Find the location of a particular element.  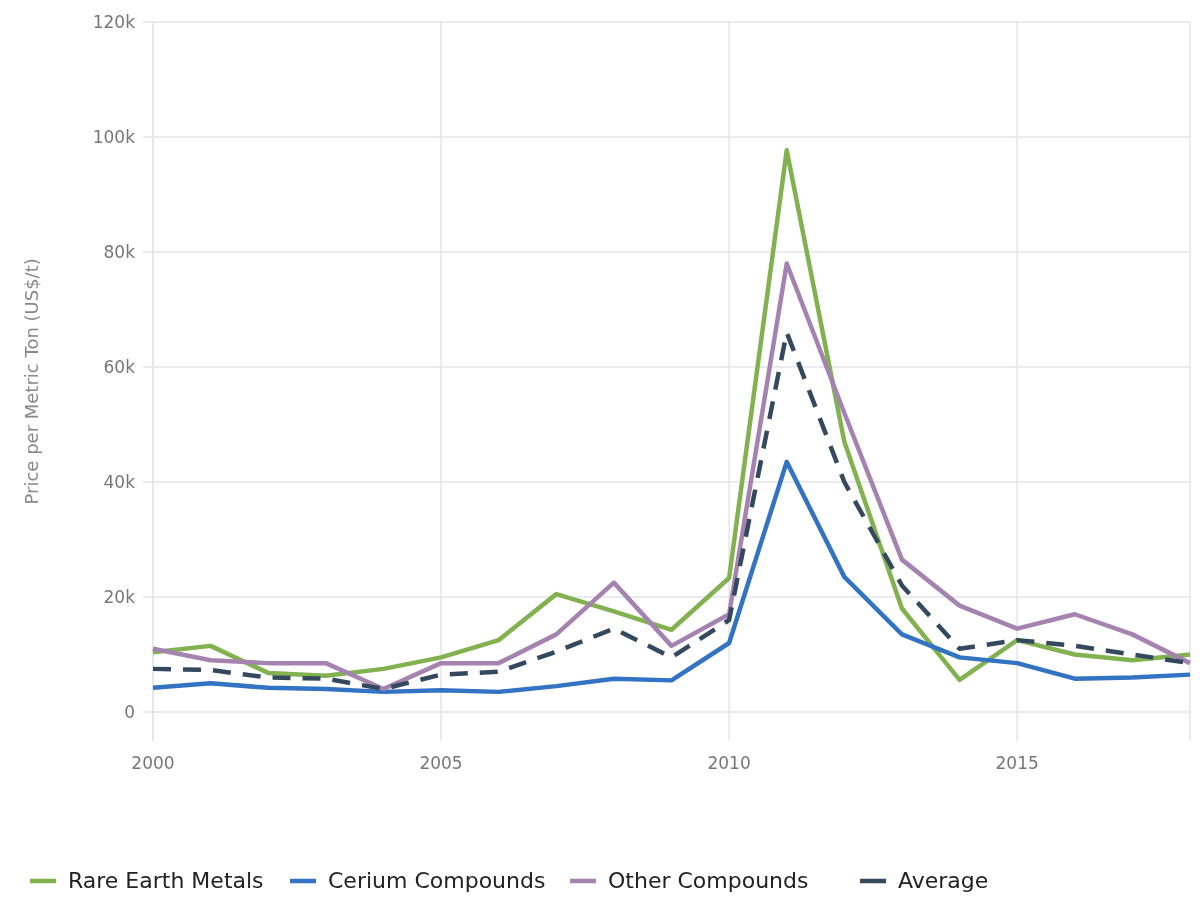

x-tick-label: 2000 is located at coordinates (153, 762).